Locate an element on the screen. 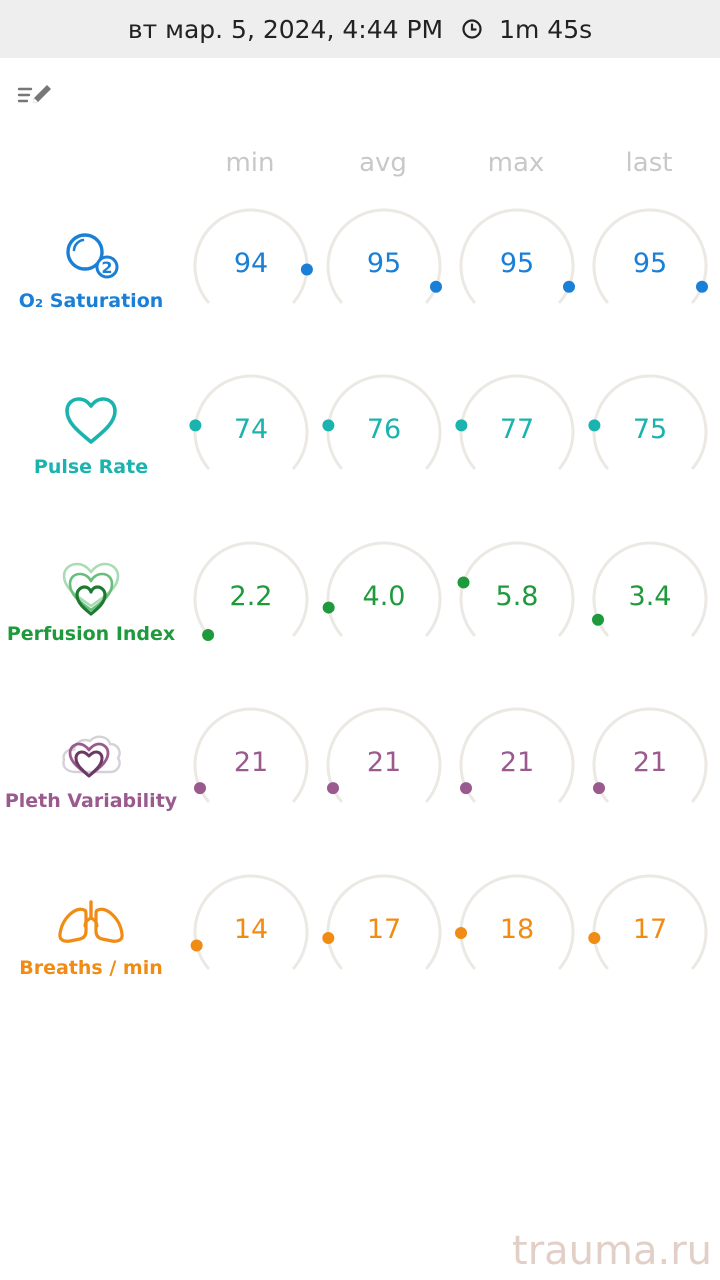  gauge-pi-avg: 4.0 is located at coordinates (384, 599).